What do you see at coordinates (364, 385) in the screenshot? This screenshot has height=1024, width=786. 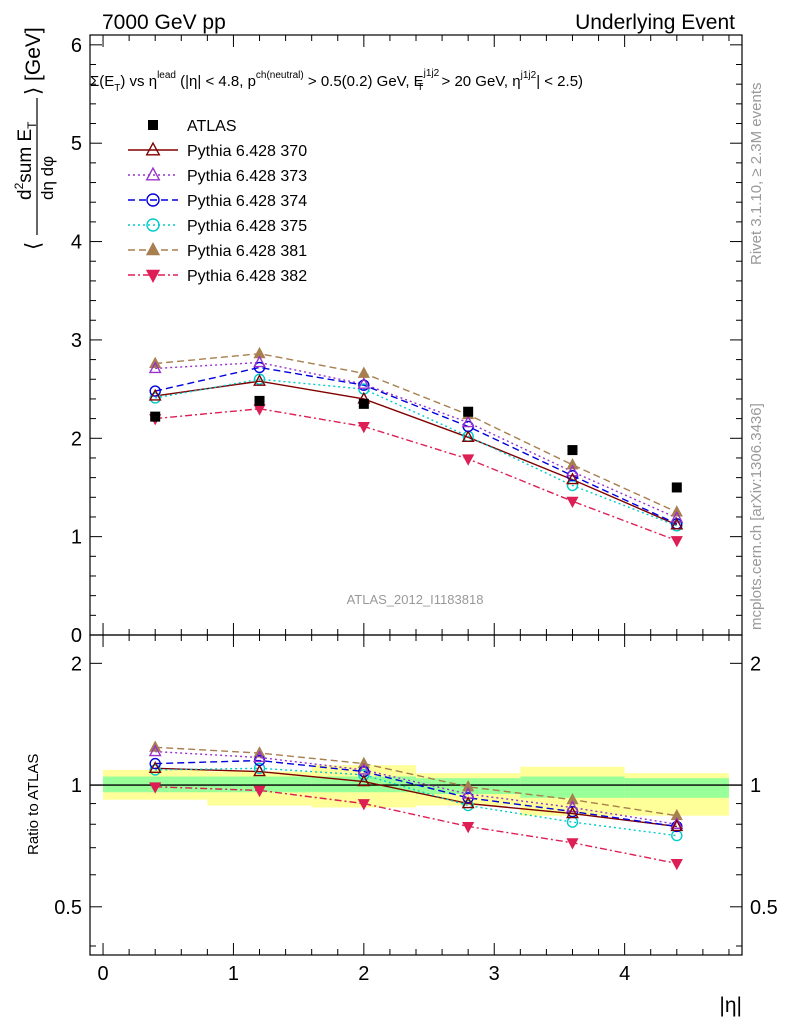 I see `main-point-s3-p2` at bounding box center [364, 385].